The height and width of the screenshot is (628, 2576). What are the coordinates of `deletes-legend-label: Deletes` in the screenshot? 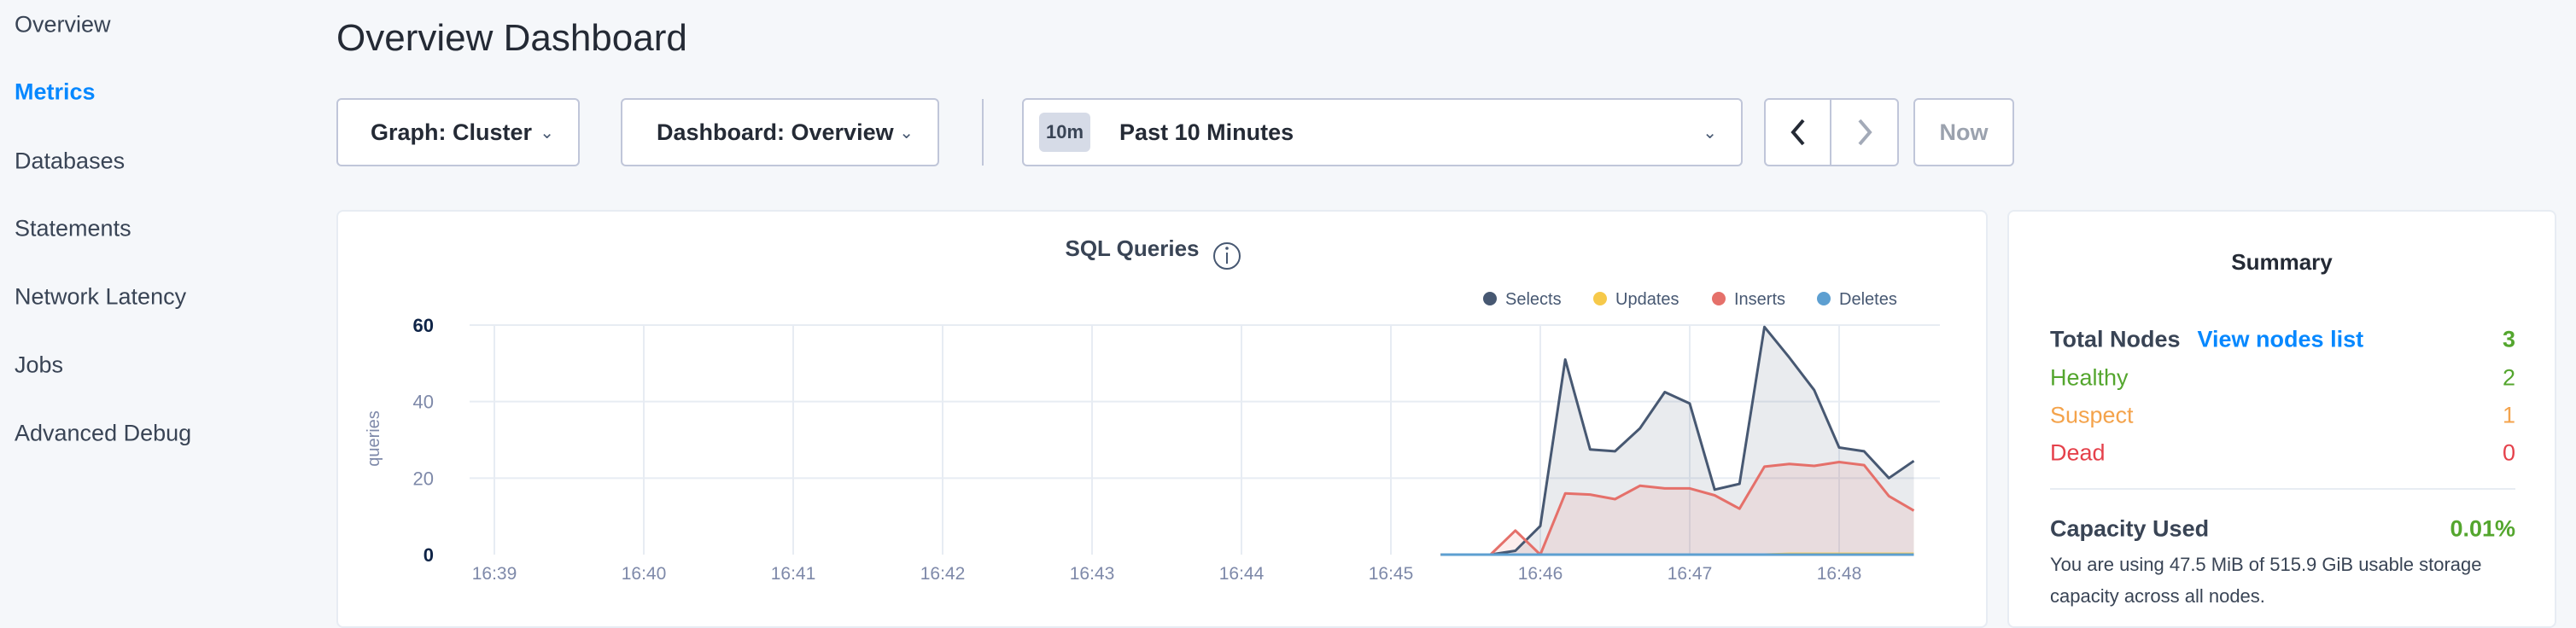 It's located at (1868, 299).